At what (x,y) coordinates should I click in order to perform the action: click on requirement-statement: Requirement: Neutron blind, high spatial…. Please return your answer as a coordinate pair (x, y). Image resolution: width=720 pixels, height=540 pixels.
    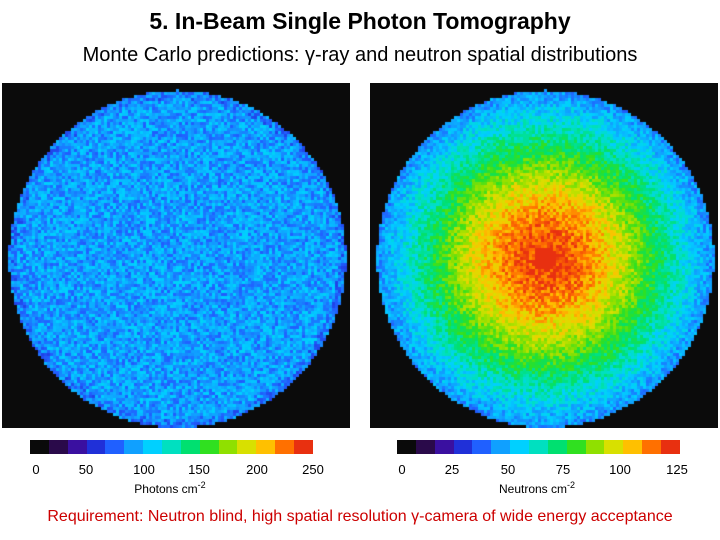
    Looking at the image, I should click on (360, 516).